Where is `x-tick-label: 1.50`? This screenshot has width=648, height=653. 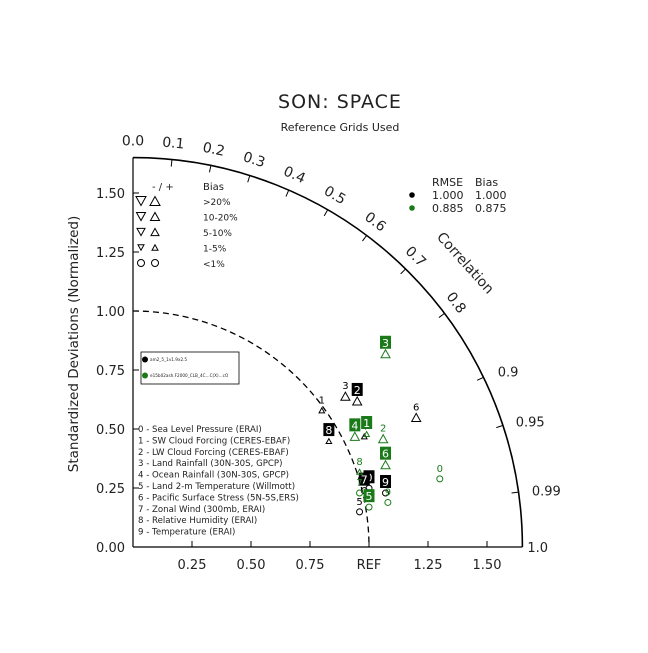
x-tick-label: 1.50 is located at coordinates (487, 565).